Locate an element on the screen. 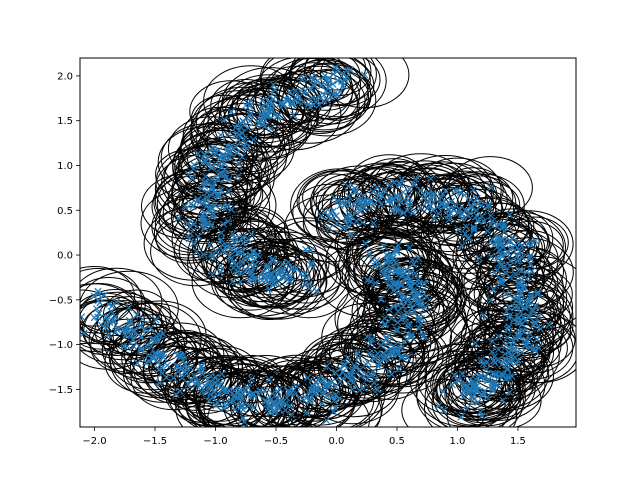 The image size is (640, 480). x-axis: −2.0 −1.5 −1.0 −0.5 0.0 0.5 1.0 1.5 is located at coordinates (304, 437).